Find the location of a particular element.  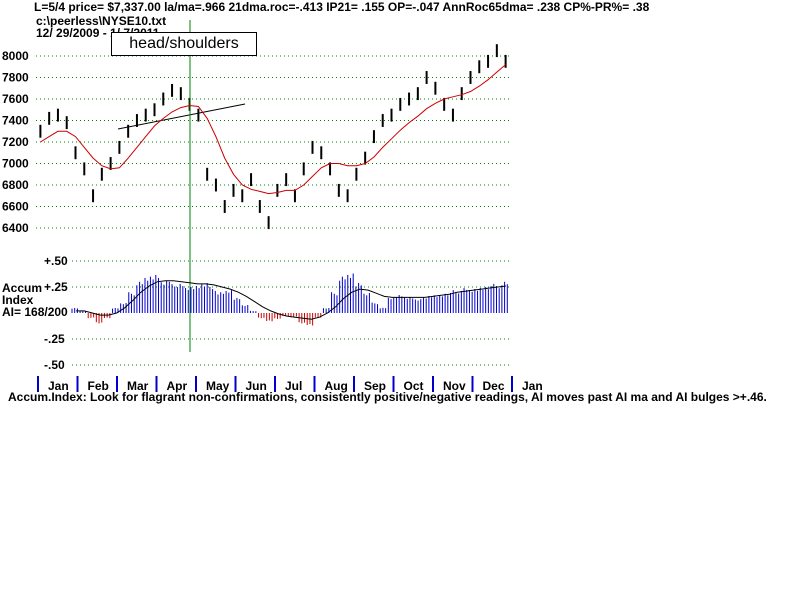

month-label: May is located at coordinates (218, 386).